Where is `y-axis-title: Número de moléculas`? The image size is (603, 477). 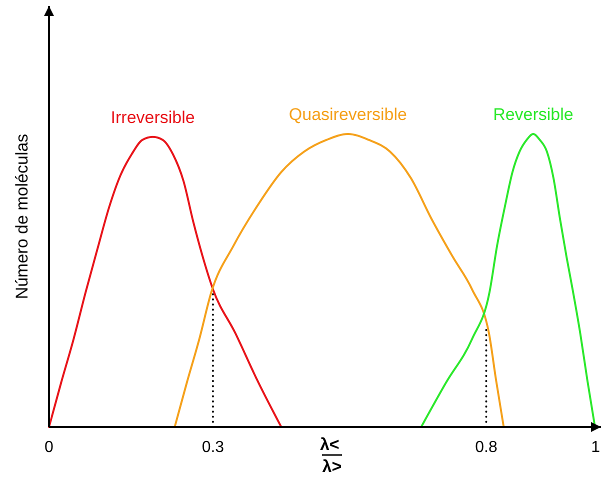
y-axis-title: Número de moléculas is located at coordinates (22, 217).